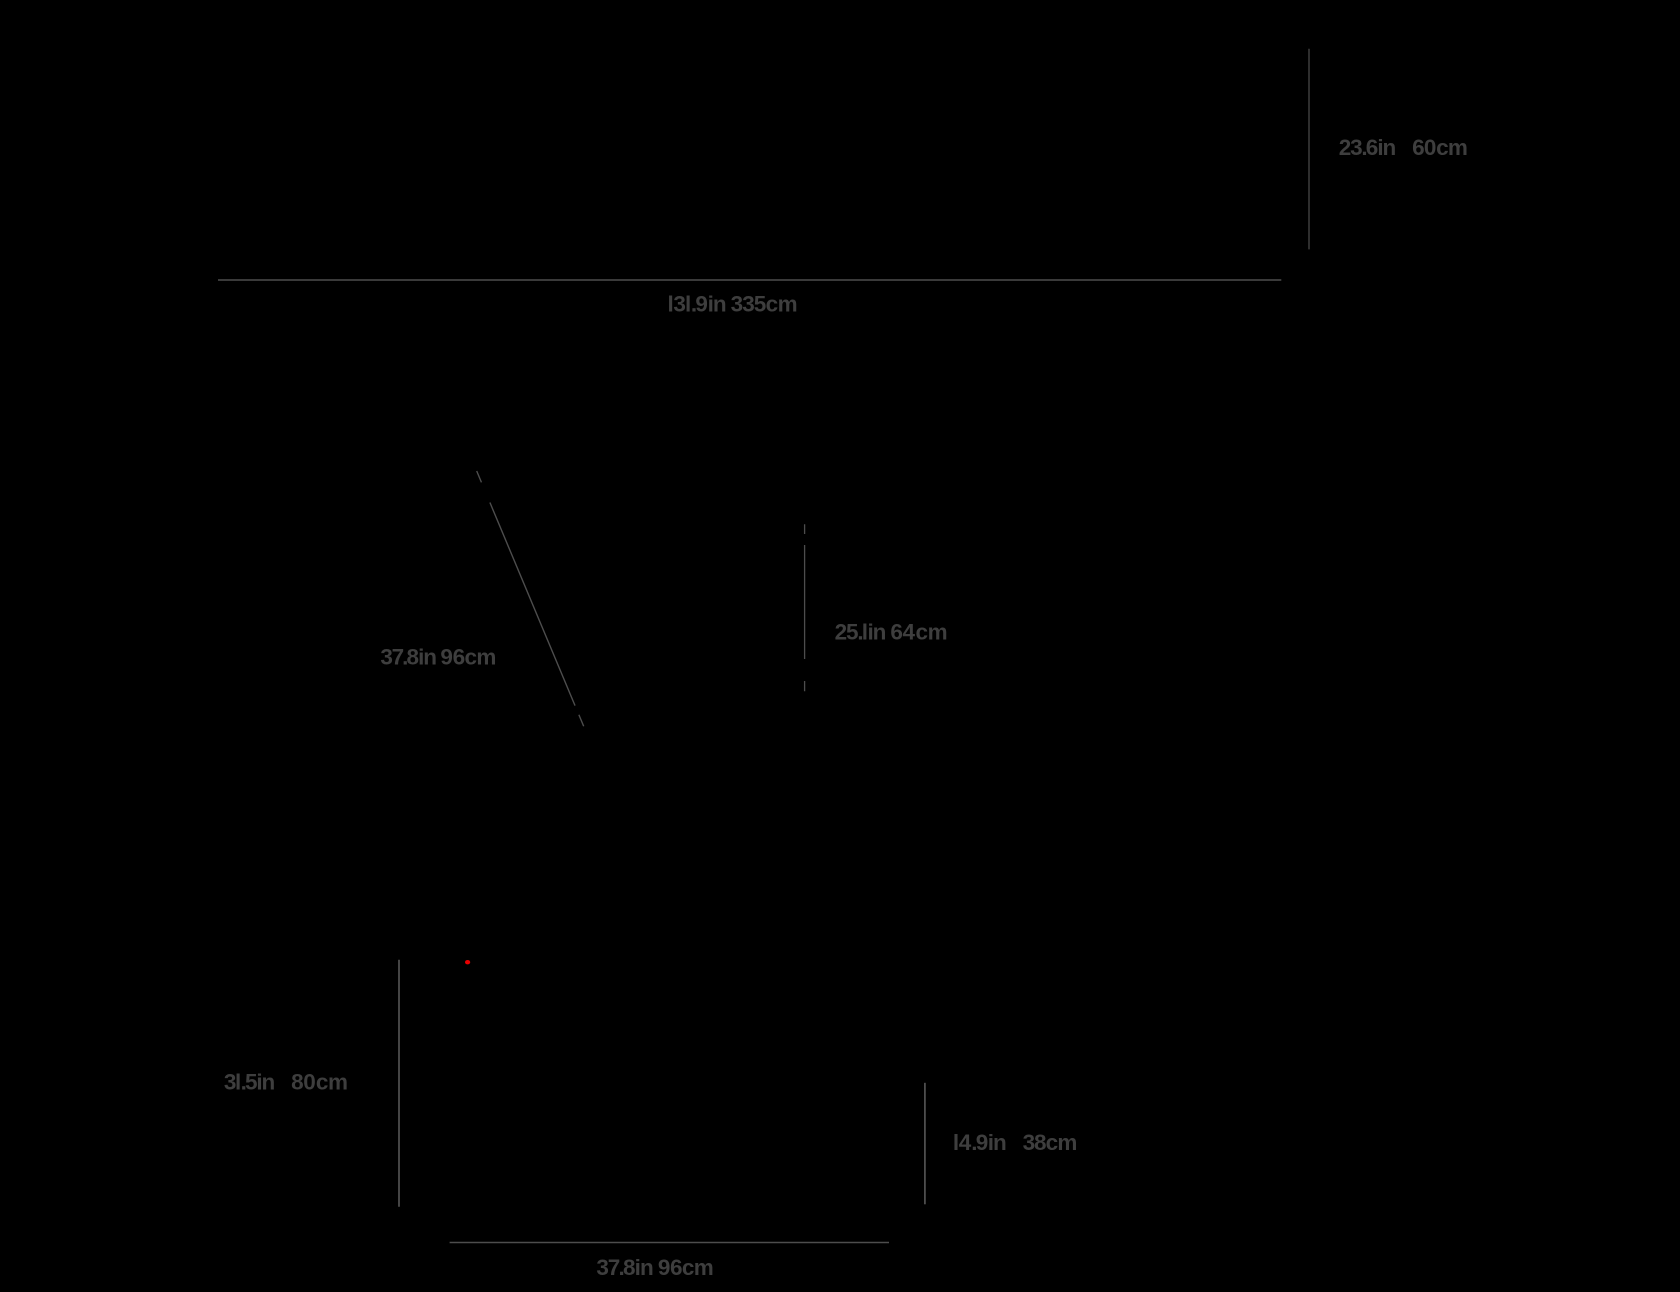 The width and height of the screenshot is (1680, 1292). I want to click on svg-text: 335cm, so click(764, 303).